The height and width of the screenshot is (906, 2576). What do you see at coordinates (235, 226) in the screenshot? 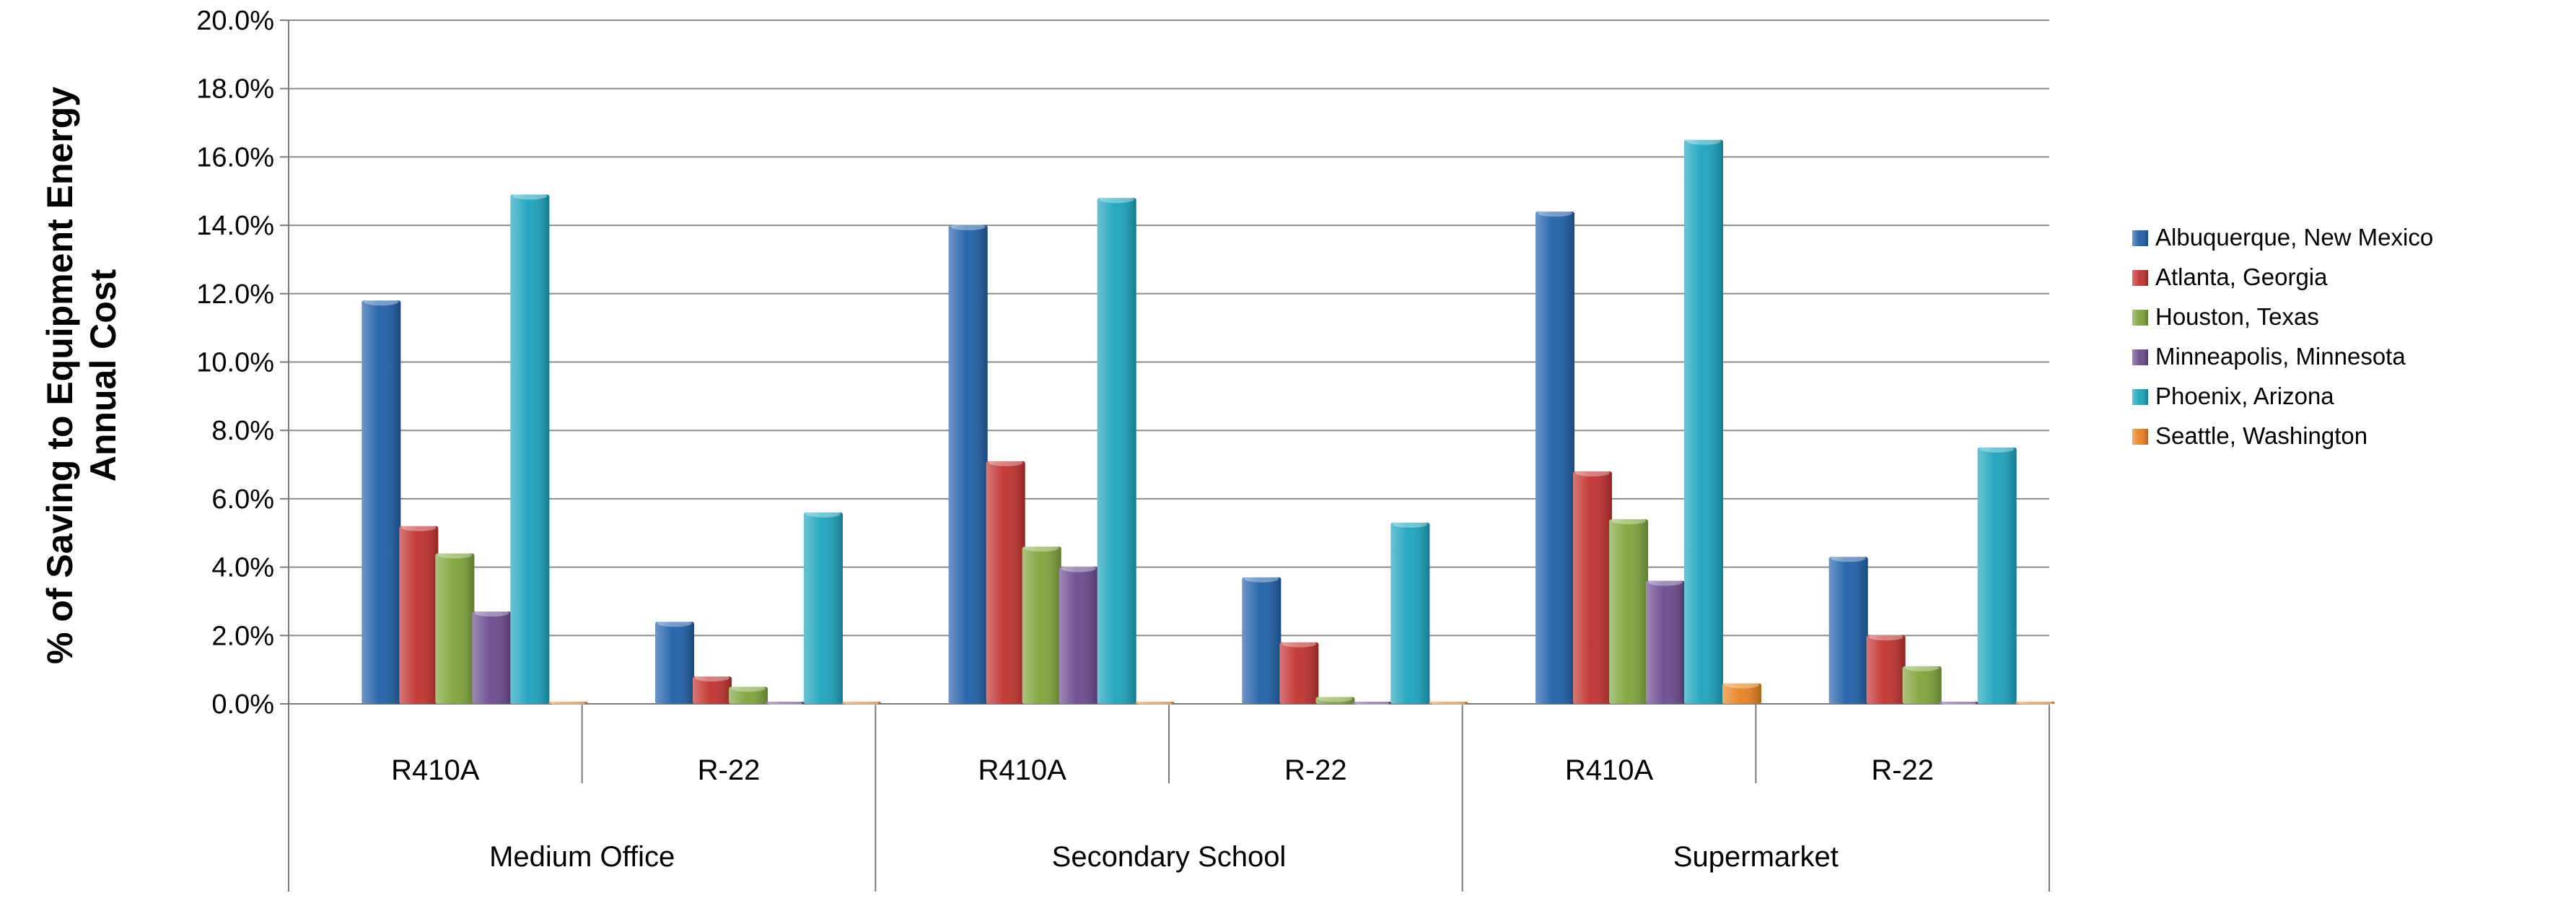
I see `y-tick-label: 14.0%` at bounding box center [235, 226].